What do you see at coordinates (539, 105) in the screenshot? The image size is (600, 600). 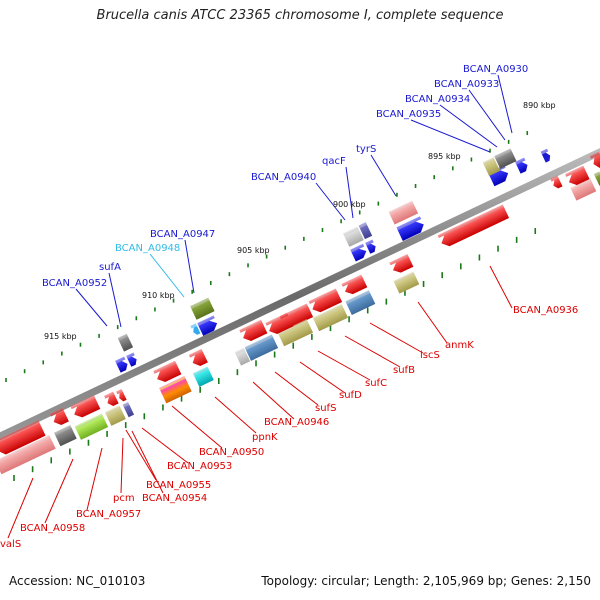 I see `scale-label-890: 890 kbp` at bounding box center [539, 105].